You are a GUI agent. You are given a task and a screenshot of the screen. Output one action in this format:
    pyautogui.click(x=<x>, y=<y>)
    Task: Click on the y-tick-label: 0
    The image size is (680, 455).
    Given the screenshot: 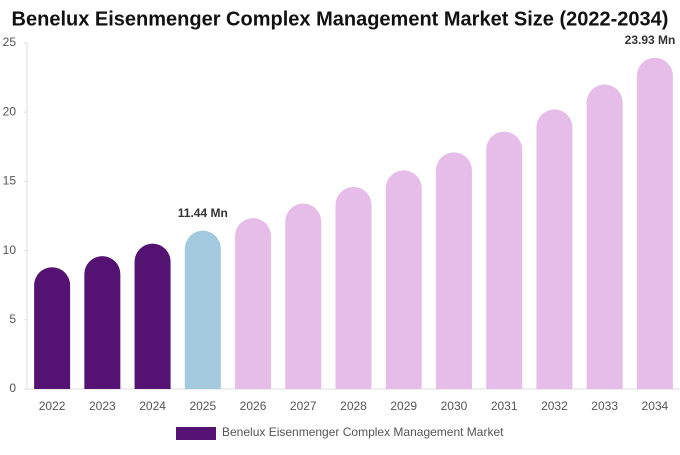 What is the action you would take?
    pyautogui.click(x=12, y=388)
    